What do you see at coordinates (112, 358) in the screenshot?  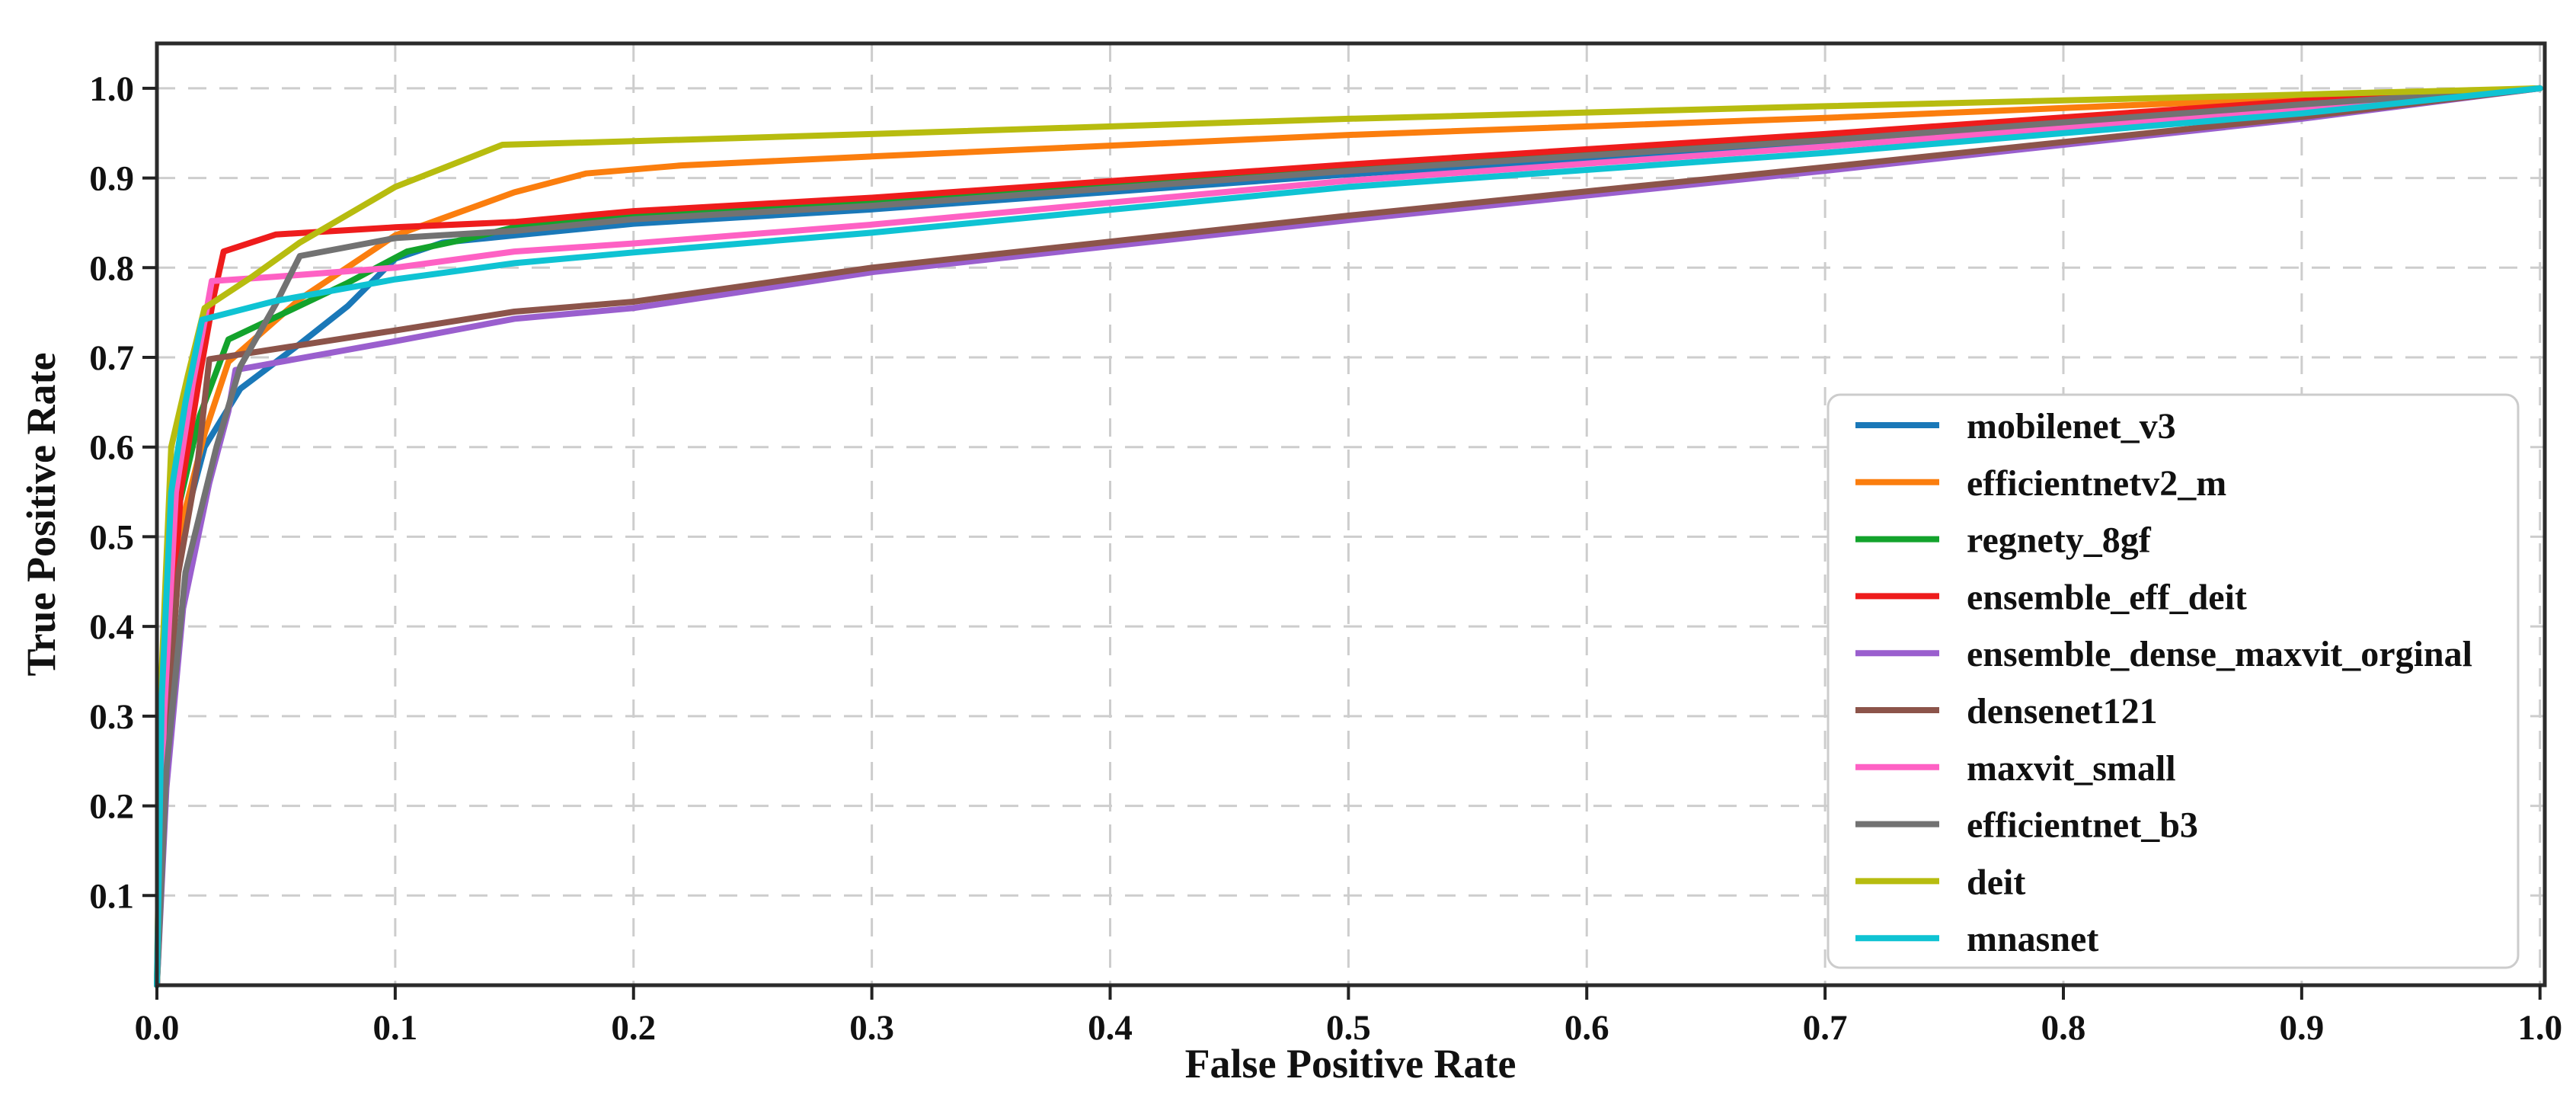 I see `y-tick-label: 0.7` at bounding box center [112, 358].